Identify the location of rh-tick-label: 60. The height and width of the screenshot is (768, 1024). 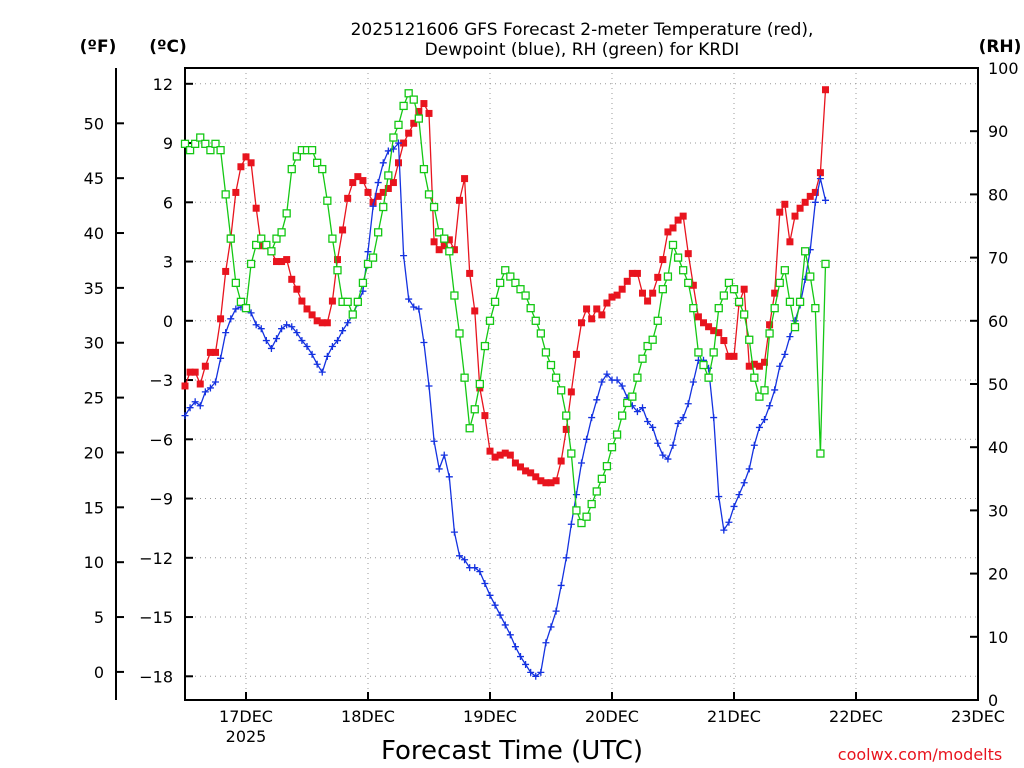
(998, 321).